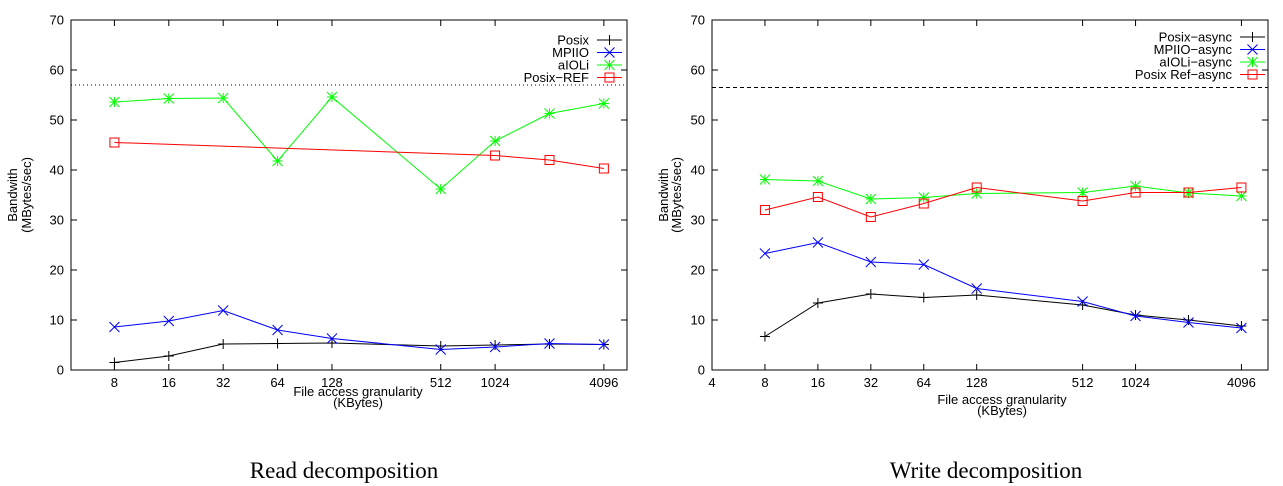 This screenshot has width=1283, height=486. Describe the element at coordinates (556, 77) in the screenshot. I see `legend-label: Posix−REF` at that location.